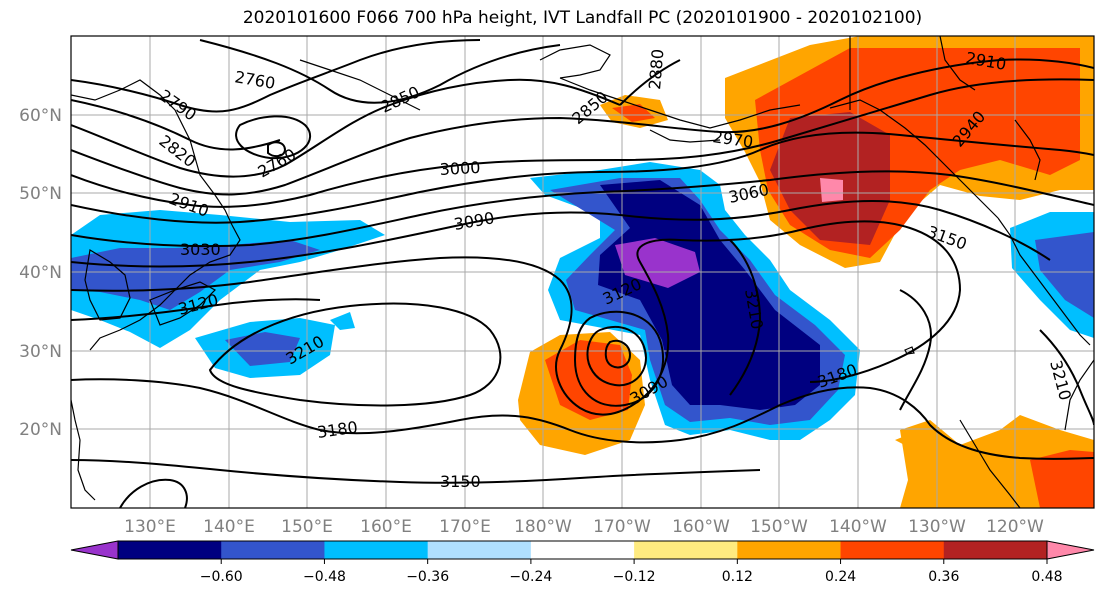 This screenshot has width=1105, height=601. Describe the element at coordinates (427, 577) in the screenshot. I see `colorbar-tick-label: −0.36` at that location.